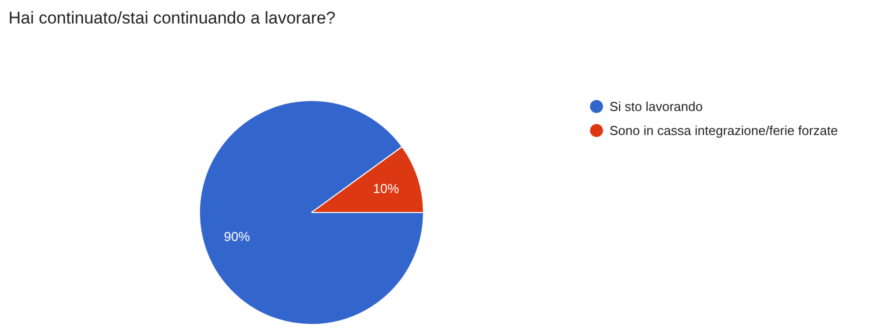 This screenshot has width=875, height=333. Describe the element at coordinates (656, 106) in the screenshot. I see `legend-label: Si sto lavorando` at that location.